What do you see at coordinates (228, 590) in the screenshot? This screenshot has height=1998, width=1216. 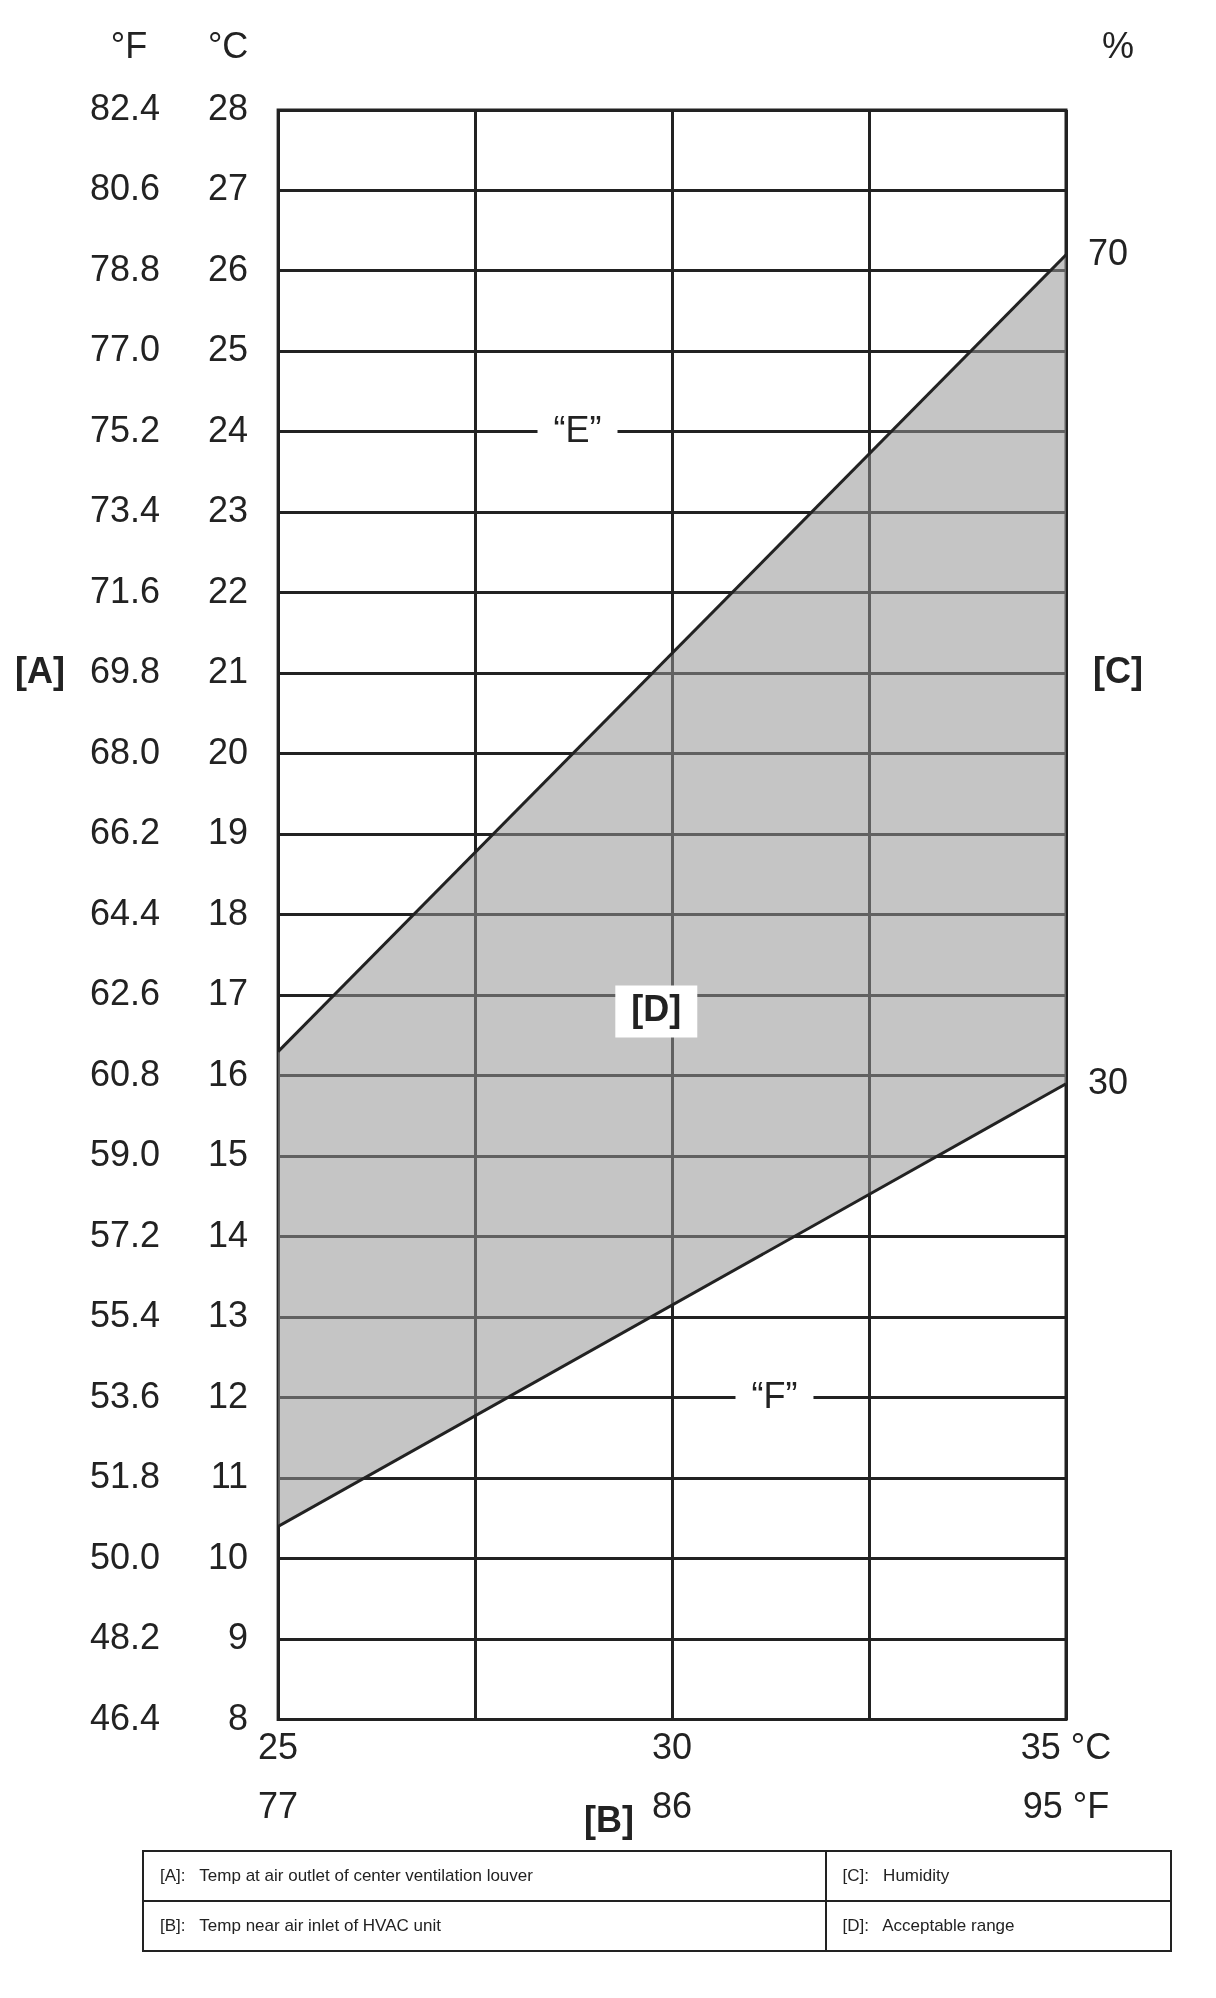 I see `y-tick-label: 22` at bounding box center [228, 590].